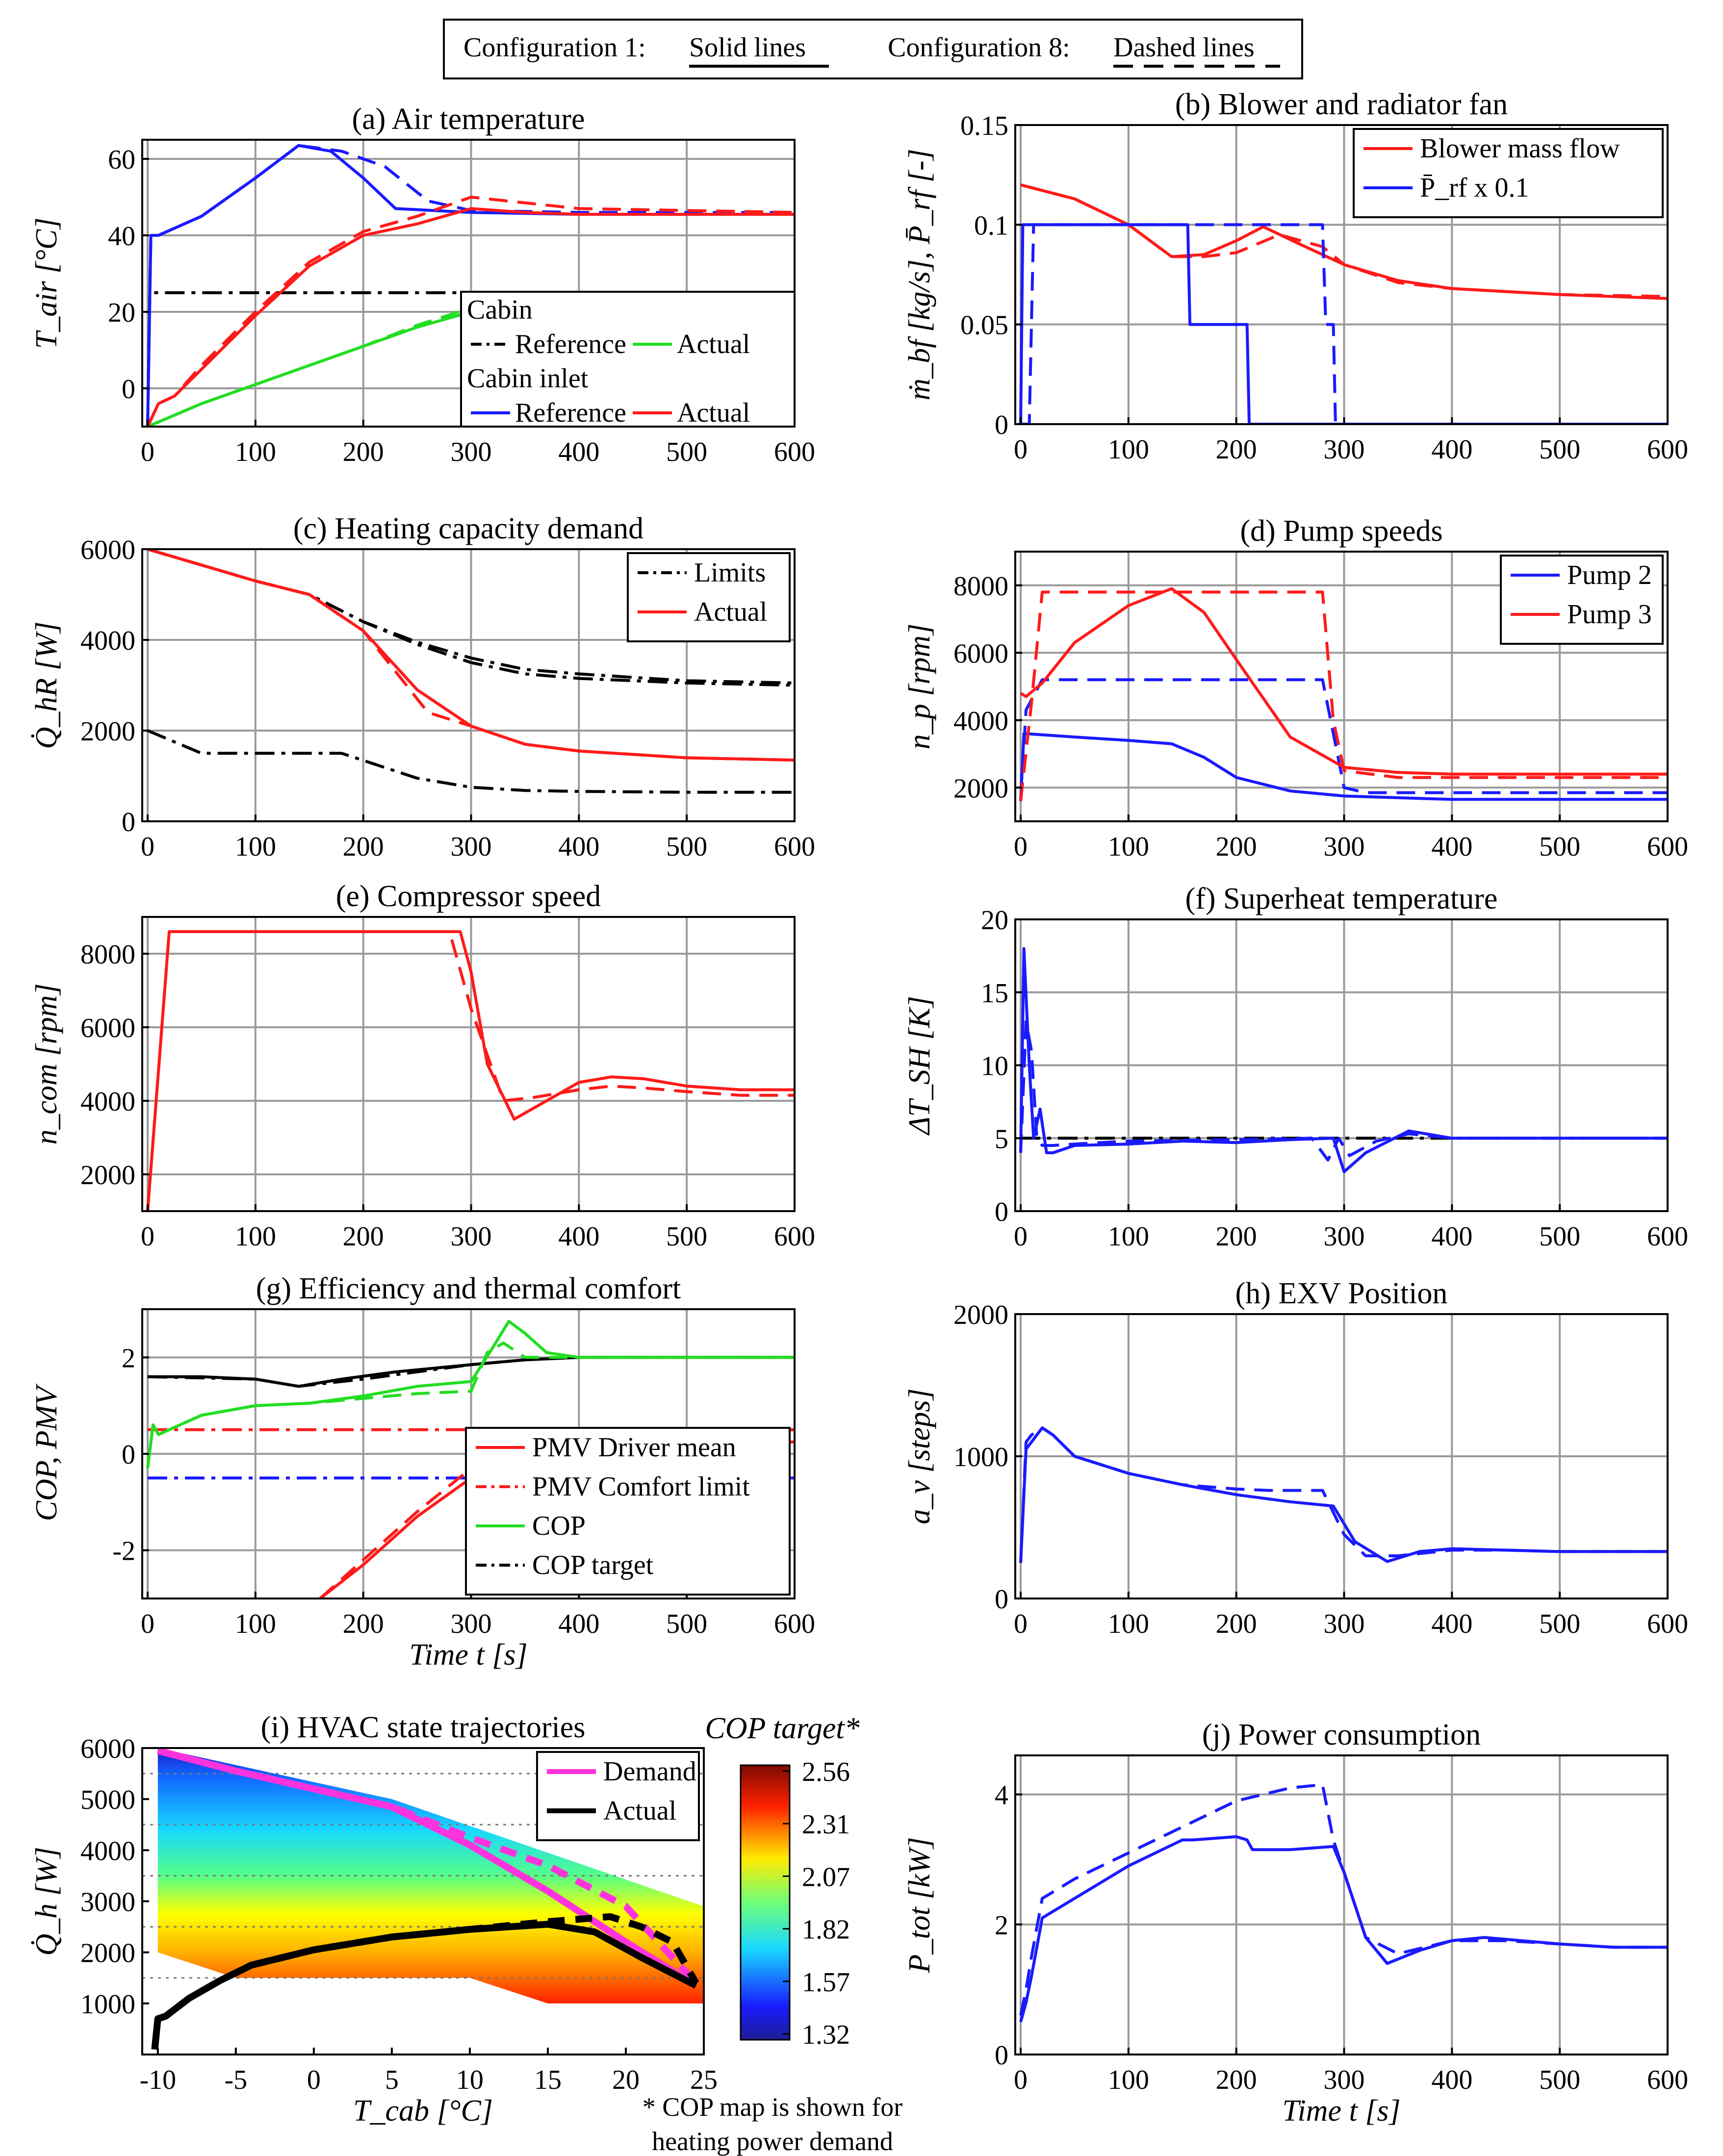 The image size is (1723, 2156). I want to click on tick-label-y: 4, so click(1001, 1796).